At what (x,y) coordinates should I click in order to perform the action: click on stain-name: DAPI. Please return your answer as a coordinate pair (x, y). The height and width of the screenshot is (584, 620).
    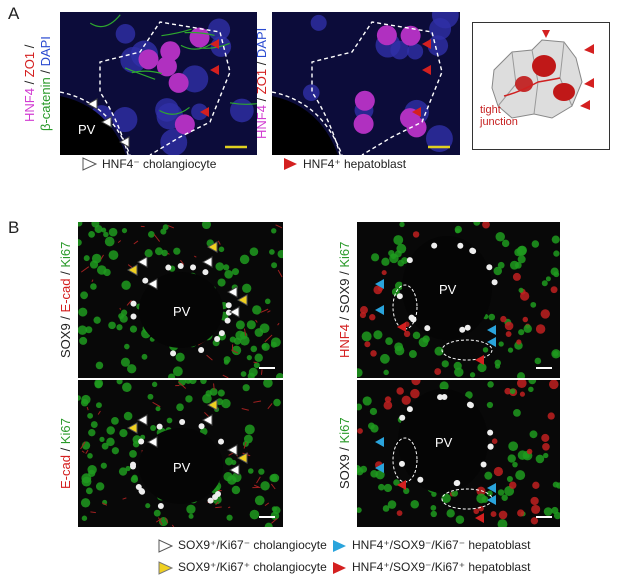
    Looking at the image, I should click on (261, 43).